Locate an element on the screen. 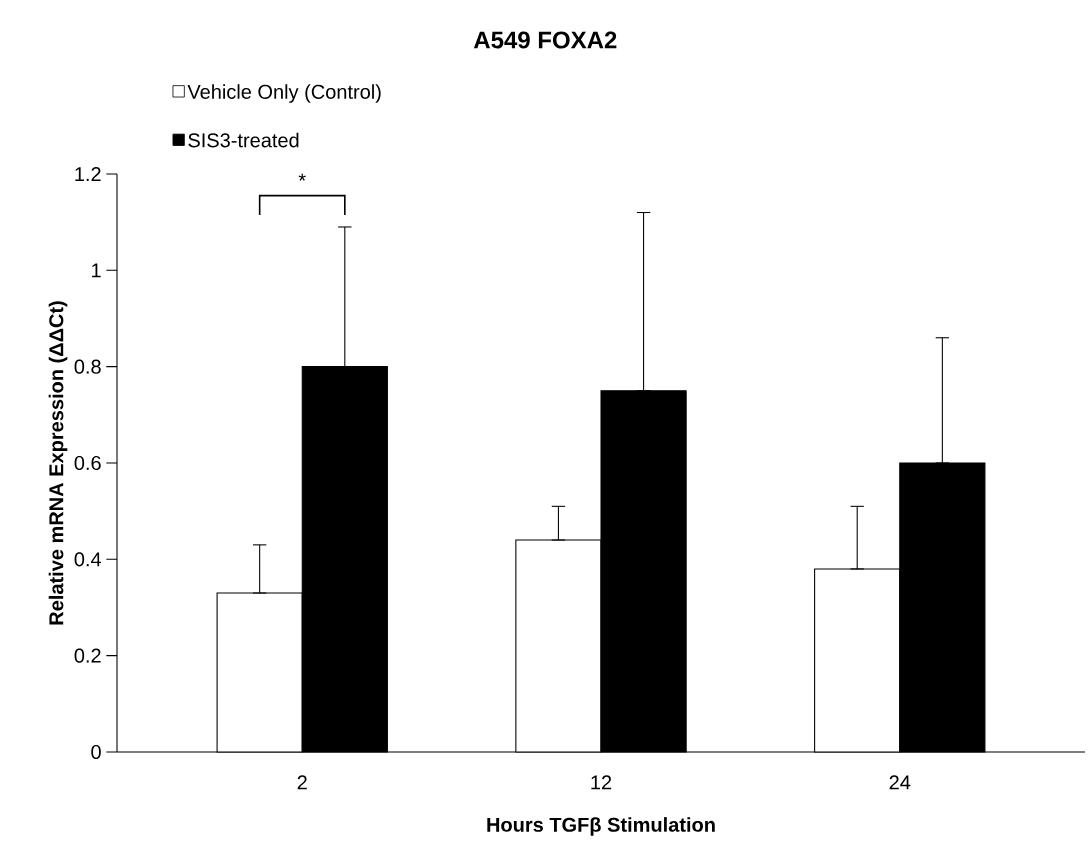 Image resolution: width=1090 pixels, height=848 pixels. annotation: * is located at coordinates (302, 177).